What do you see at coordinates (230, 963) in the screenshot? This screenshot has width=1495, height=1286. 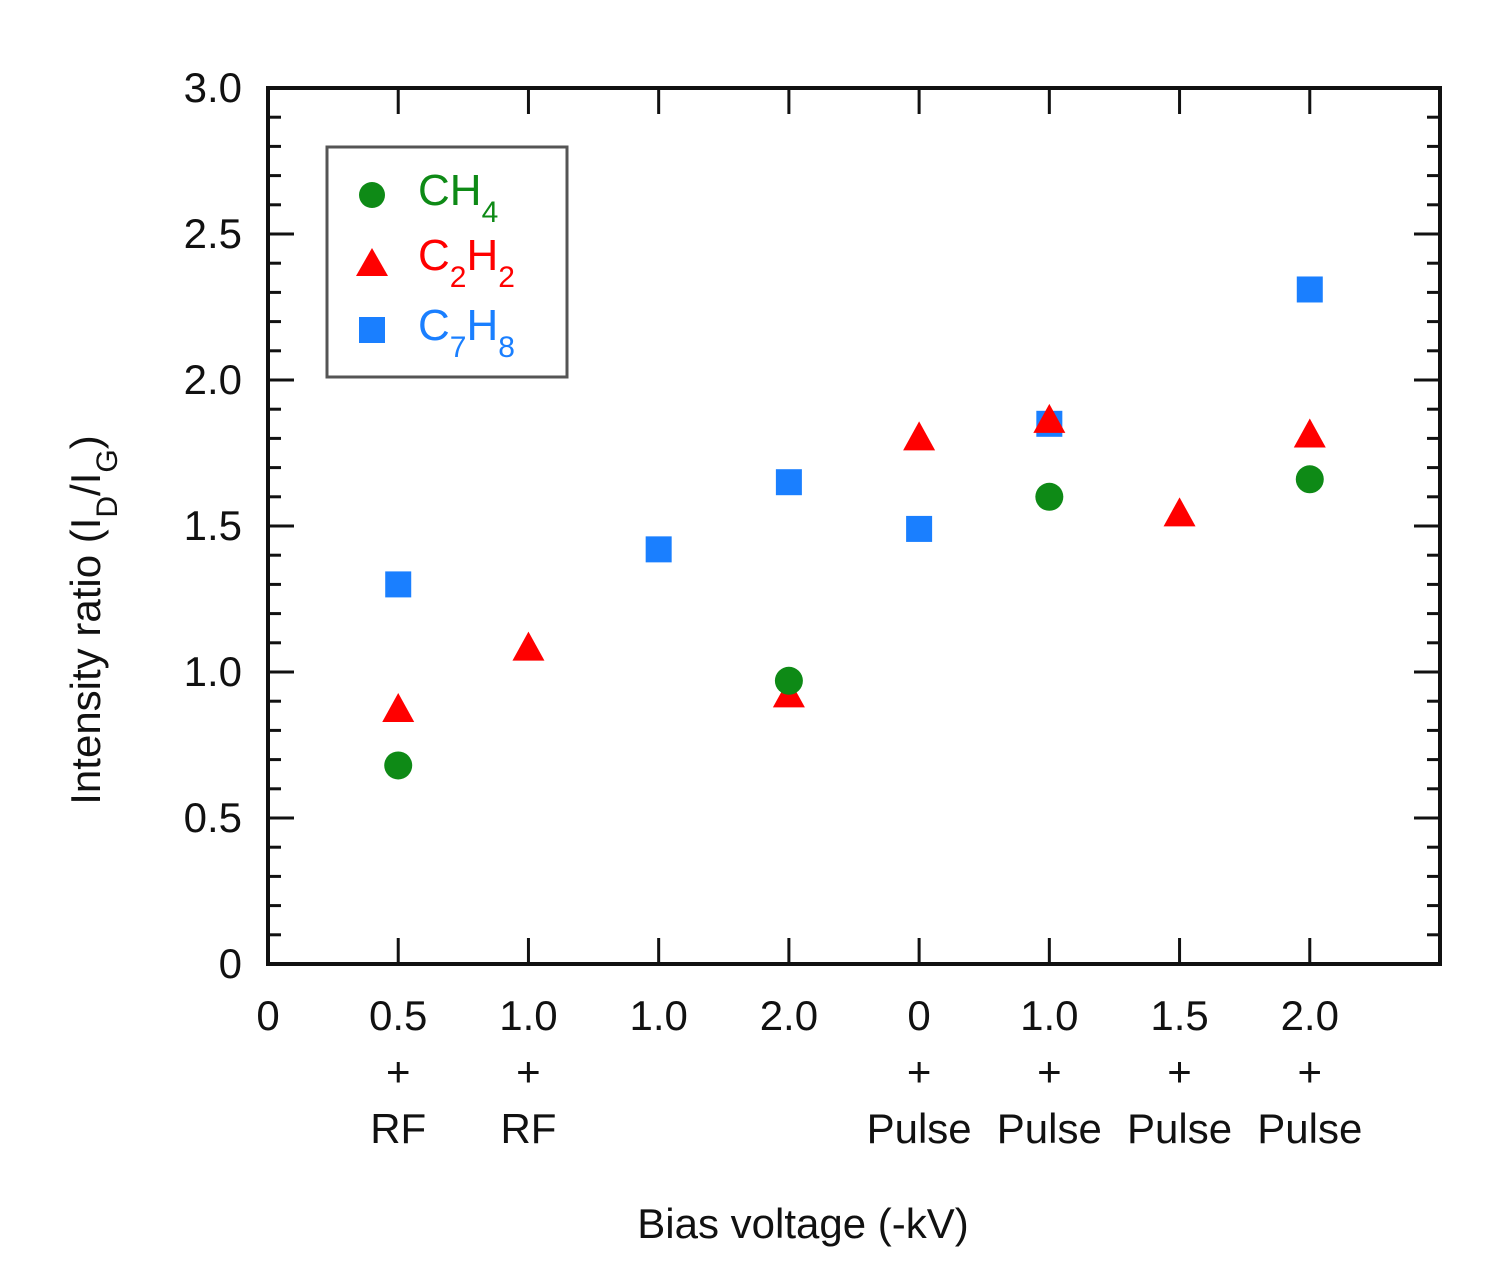 I see `y-tick-label: 0` at bounding box center [230, 963].